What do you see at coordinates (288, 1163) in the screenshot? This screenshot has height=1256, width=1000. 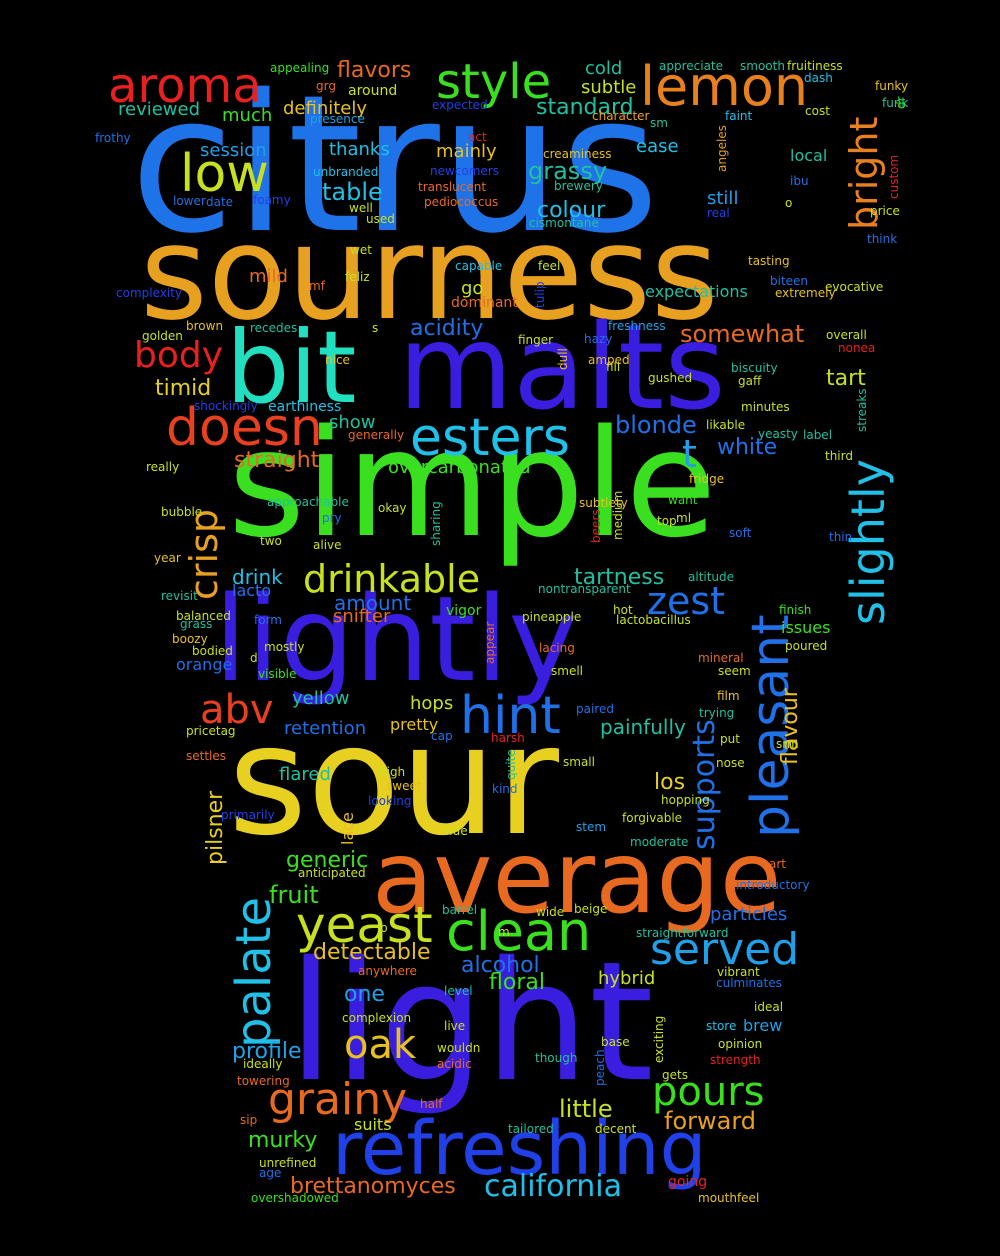 I see `word-unrefined: unrefined` at bounding box center [288, 1163].